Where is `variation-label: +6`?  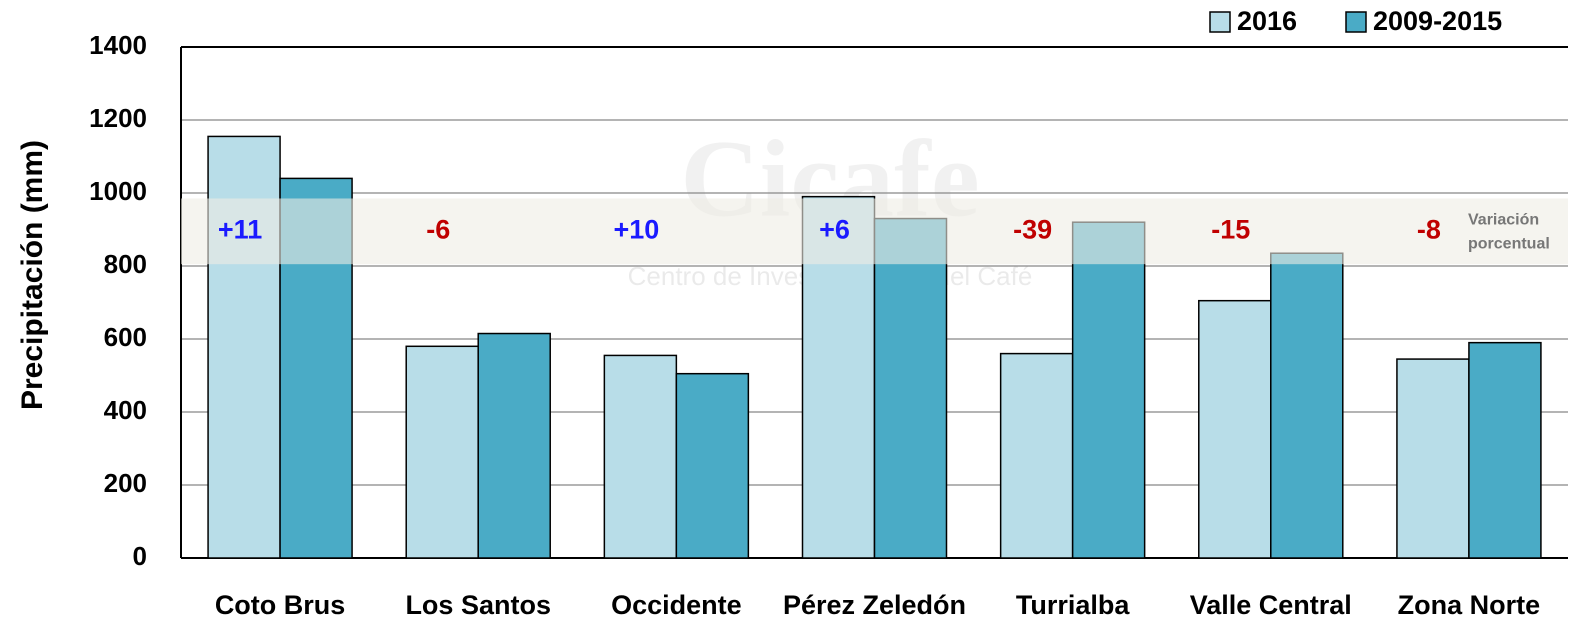
variation-label: +6 is located at coordinates (834, 229).